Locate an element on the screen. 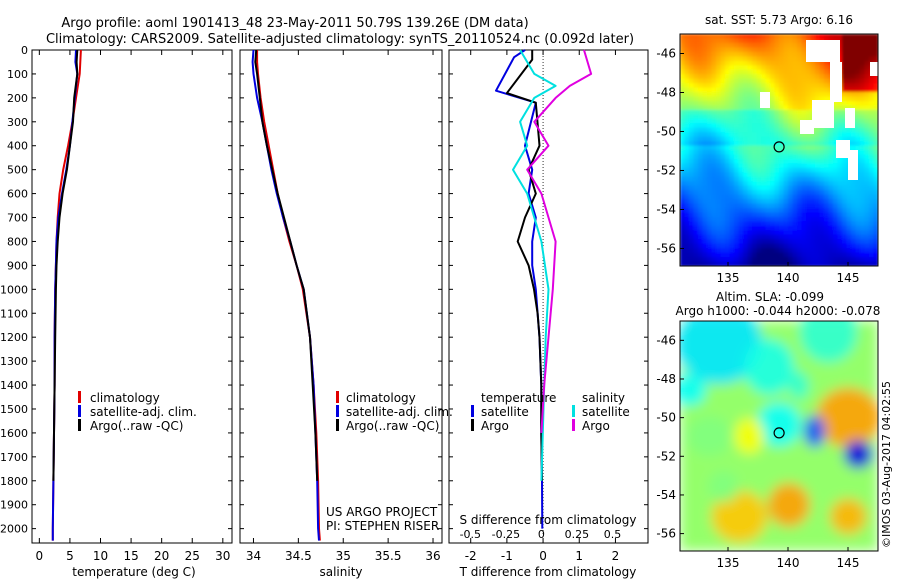 The image size is (900, 580). depth-tick-label: 700 is located at coordinates (17, 218).